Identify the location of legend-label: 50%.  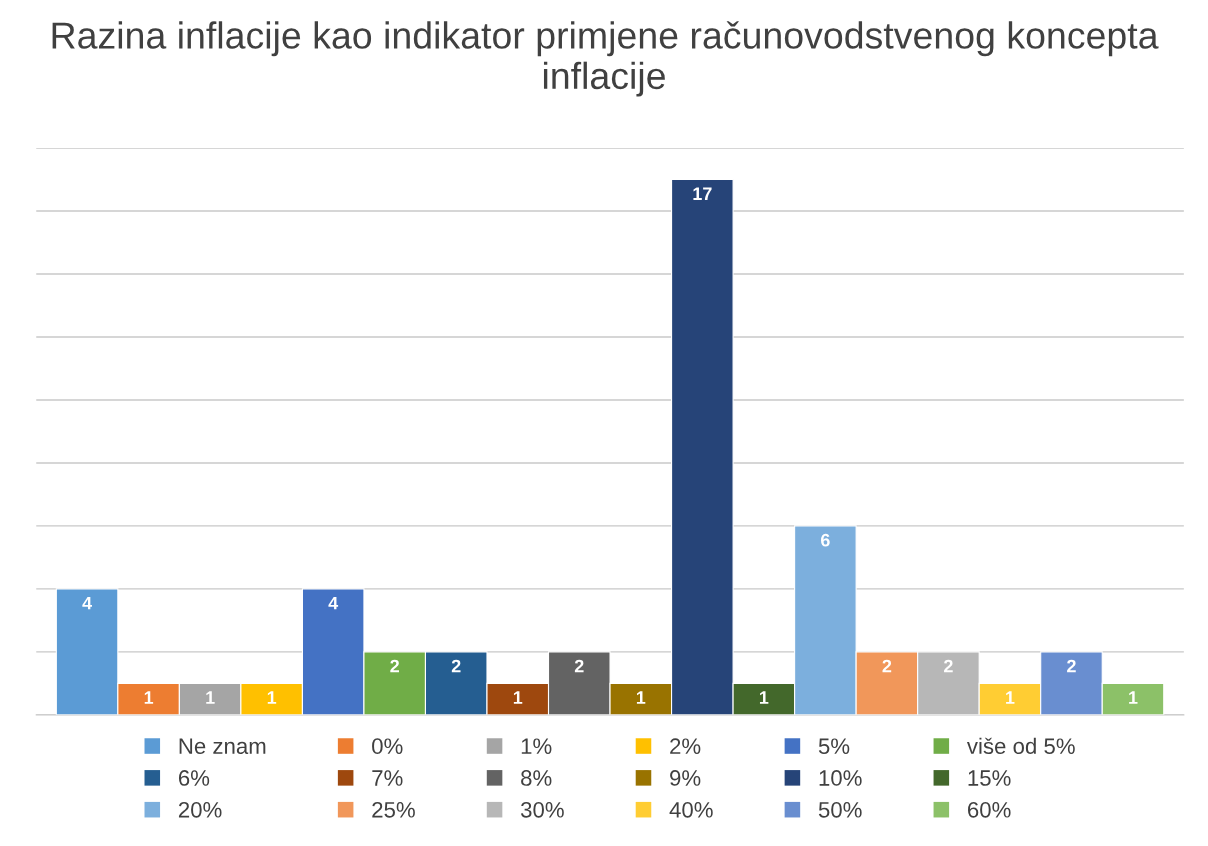
(840, 809).